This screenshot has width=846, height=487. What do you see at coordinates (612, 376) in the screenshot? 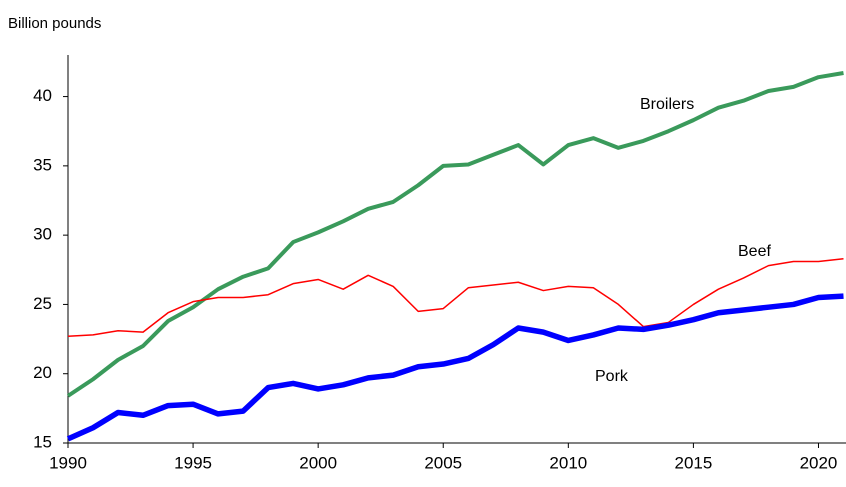
I see `series-label: Pork` at bounding box center [612, 376].